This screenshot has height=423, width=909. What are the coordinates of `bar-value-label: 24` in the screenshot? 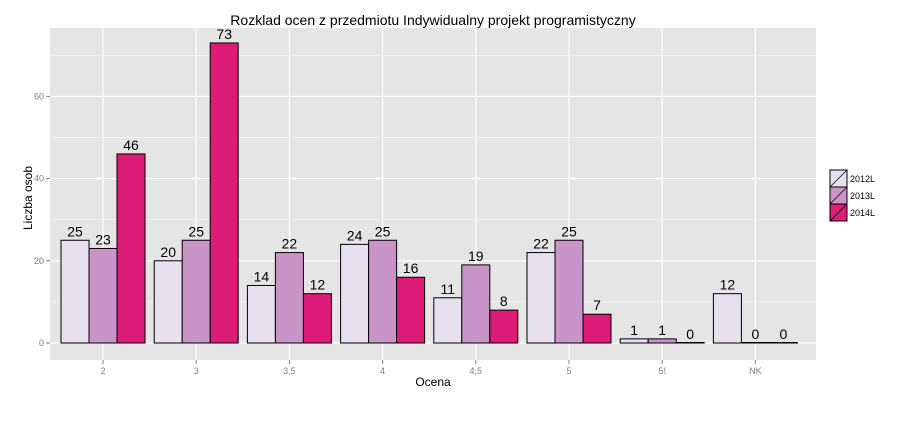 It's located at (355, 235).